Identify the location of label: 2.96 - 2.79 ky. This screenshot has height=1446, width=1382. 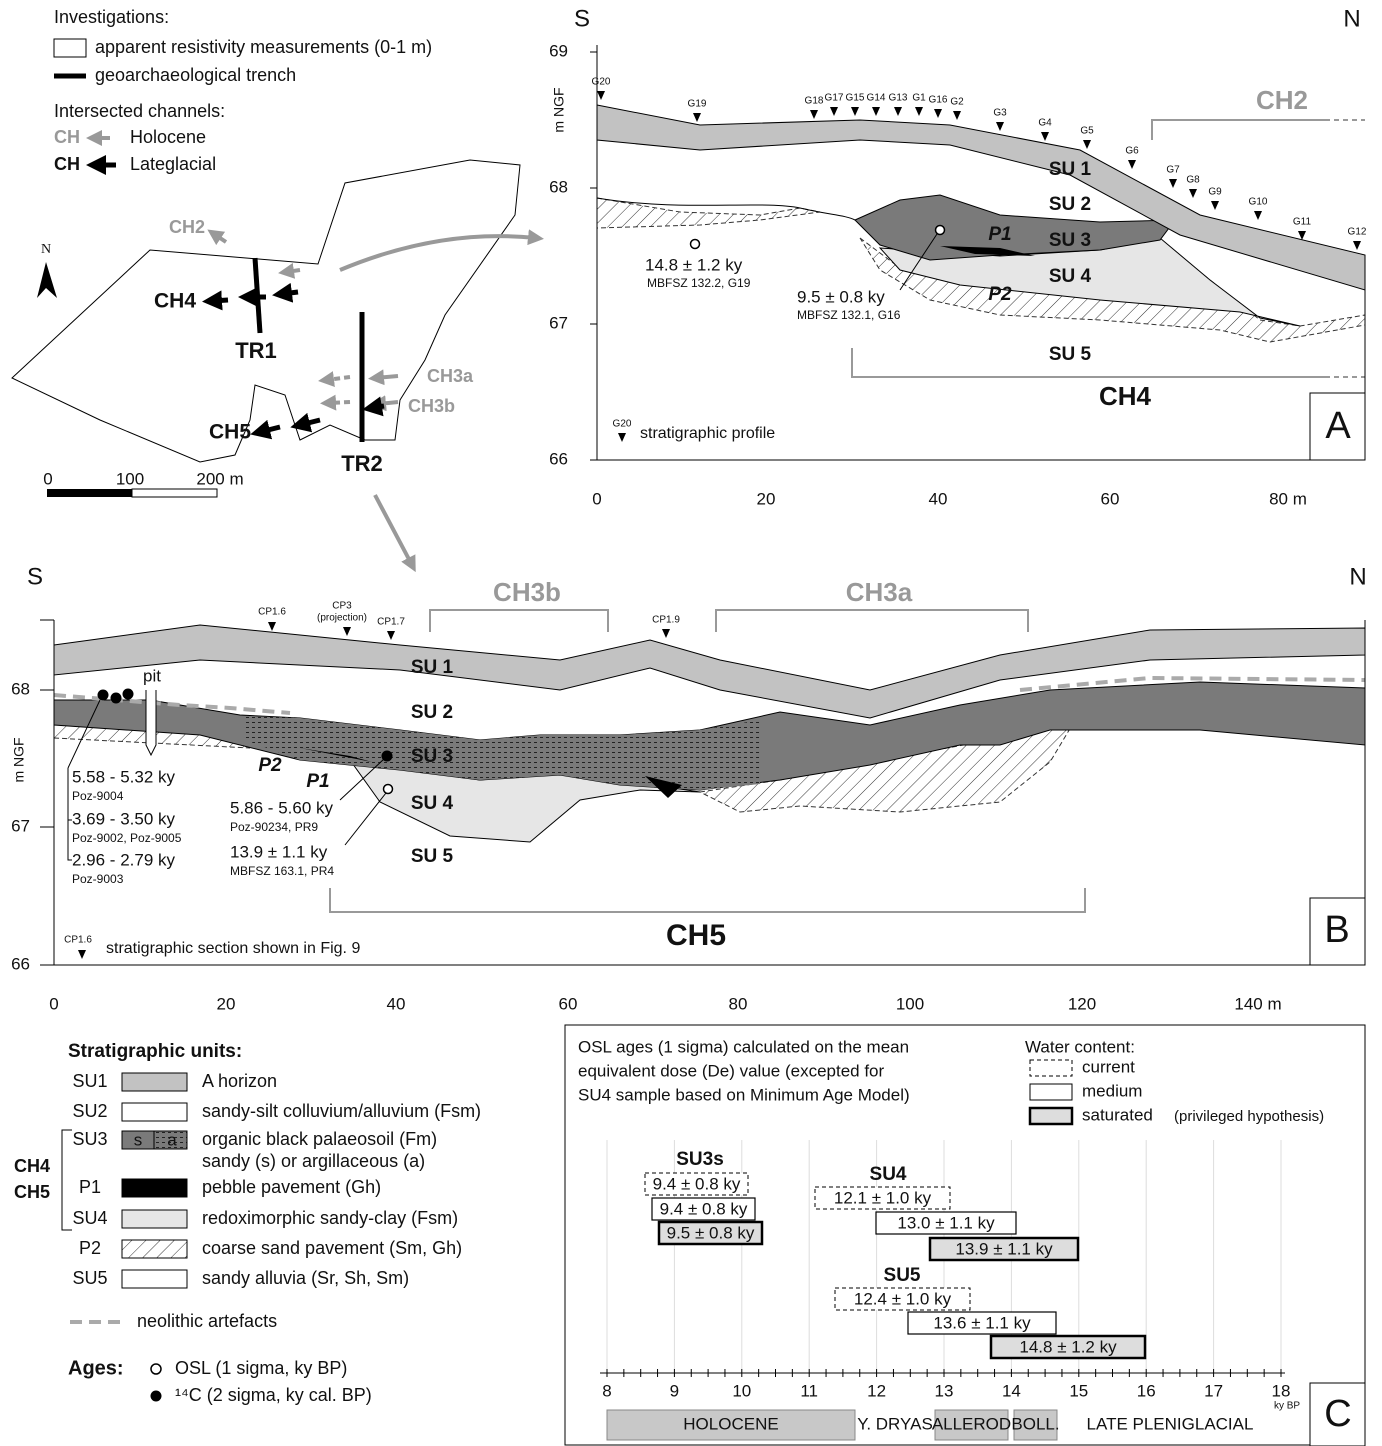
(124, 859).